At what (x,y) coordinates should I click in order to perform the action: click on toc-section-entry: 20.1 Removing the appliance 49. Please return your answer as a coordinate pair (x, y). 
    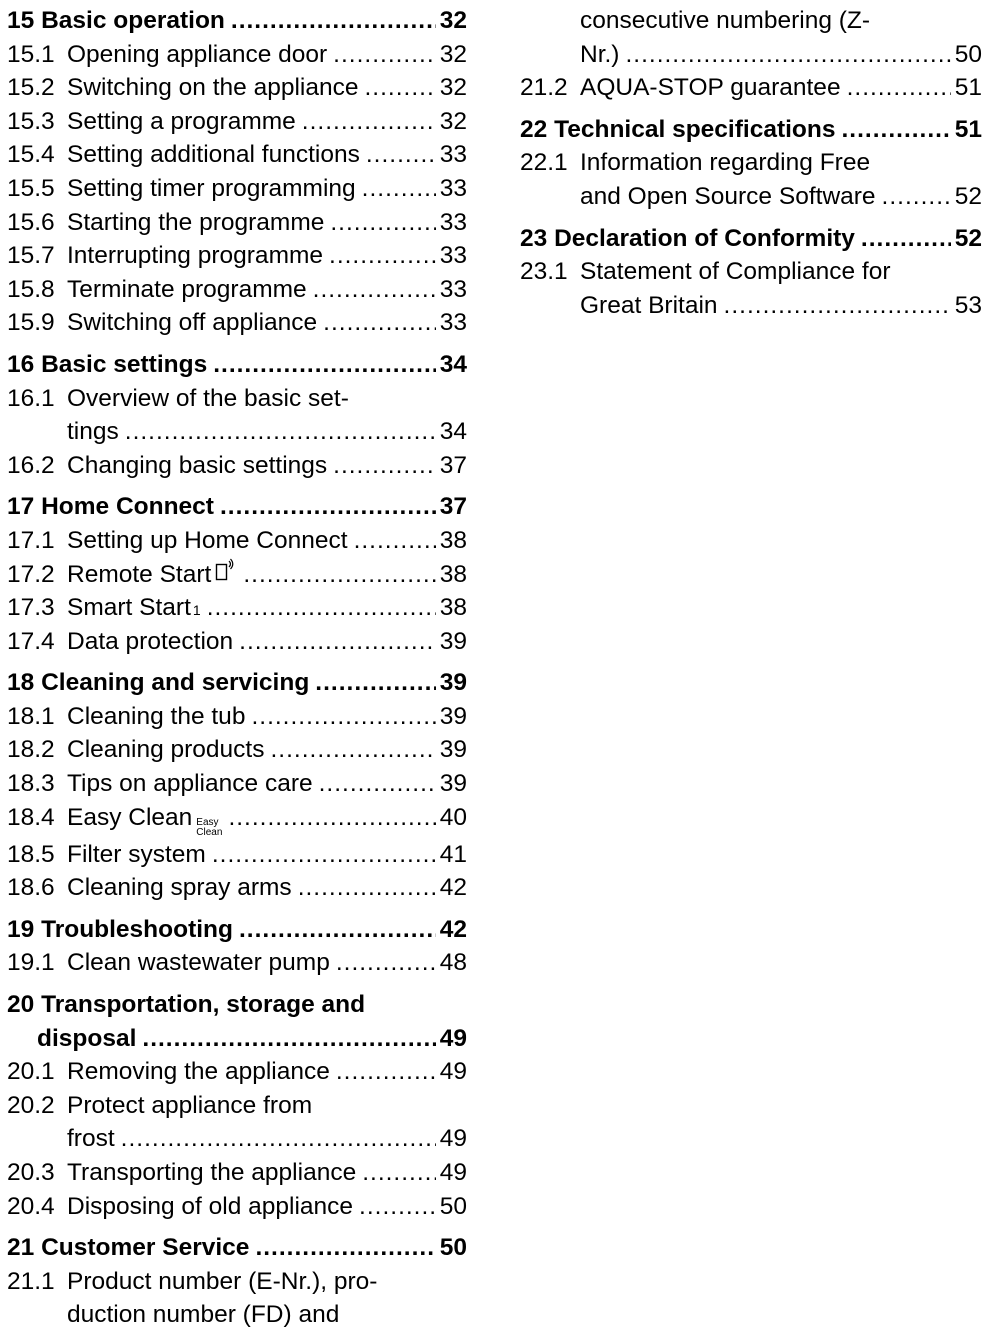
    Looking at the image, I should click on (237, 1072).